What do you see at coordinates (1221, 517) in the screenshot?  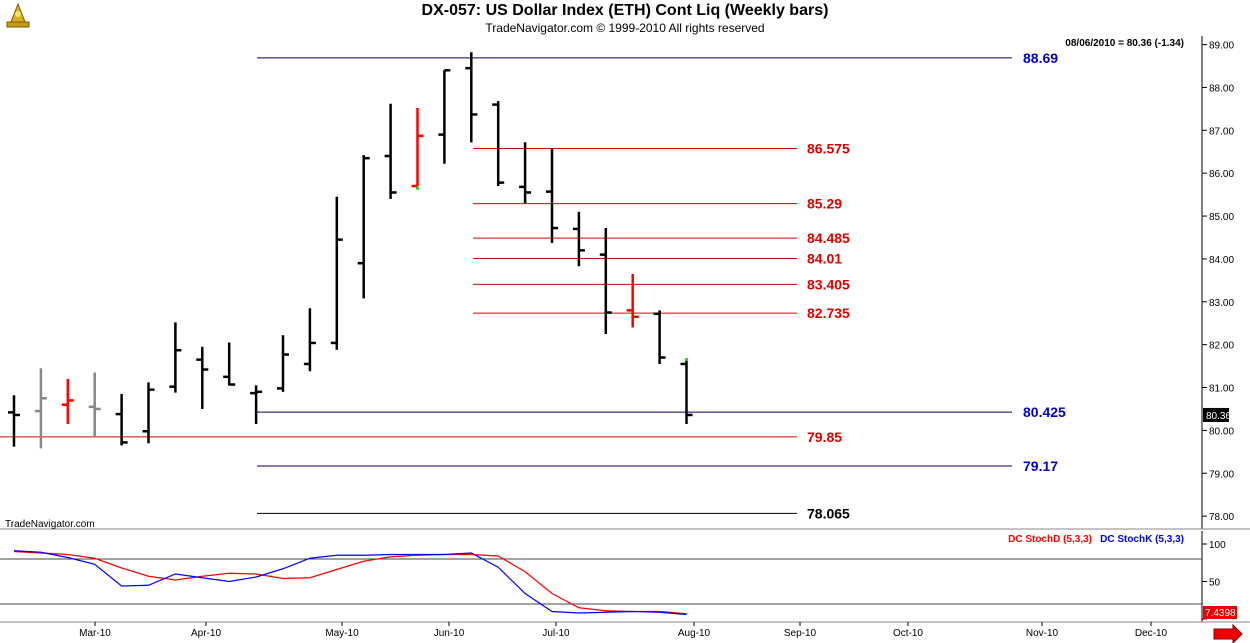 I see `price-tick-label: 78.00` at bounding box center [1221, 517].